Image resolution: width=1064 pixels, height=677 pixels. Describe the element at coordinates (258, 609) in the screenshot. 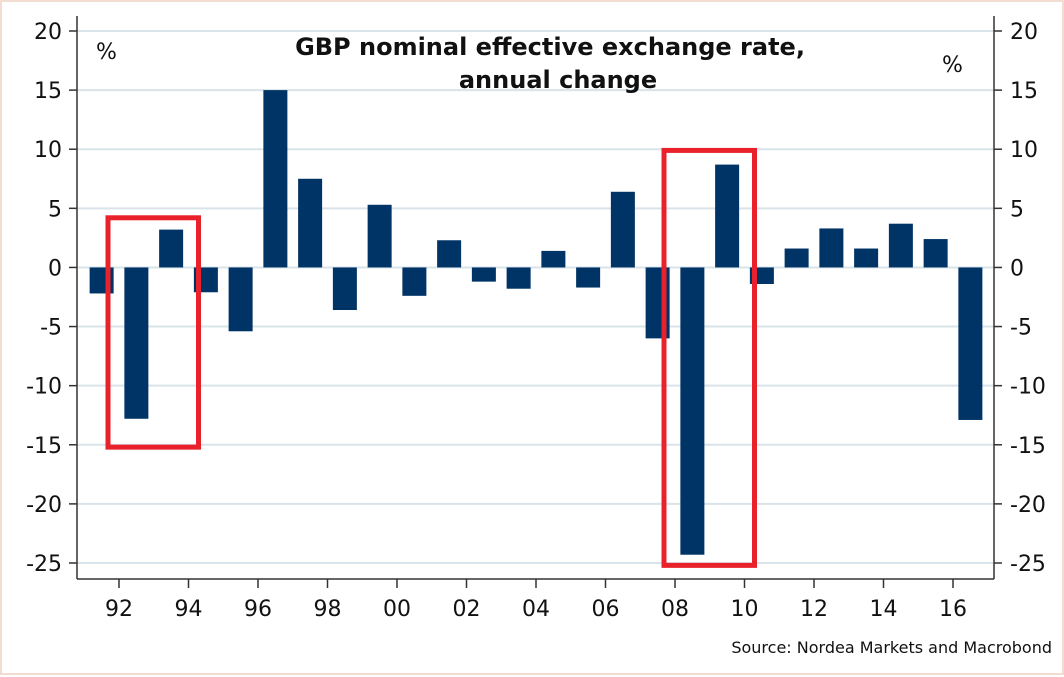

I see `x-tick-label: 96` at that location.